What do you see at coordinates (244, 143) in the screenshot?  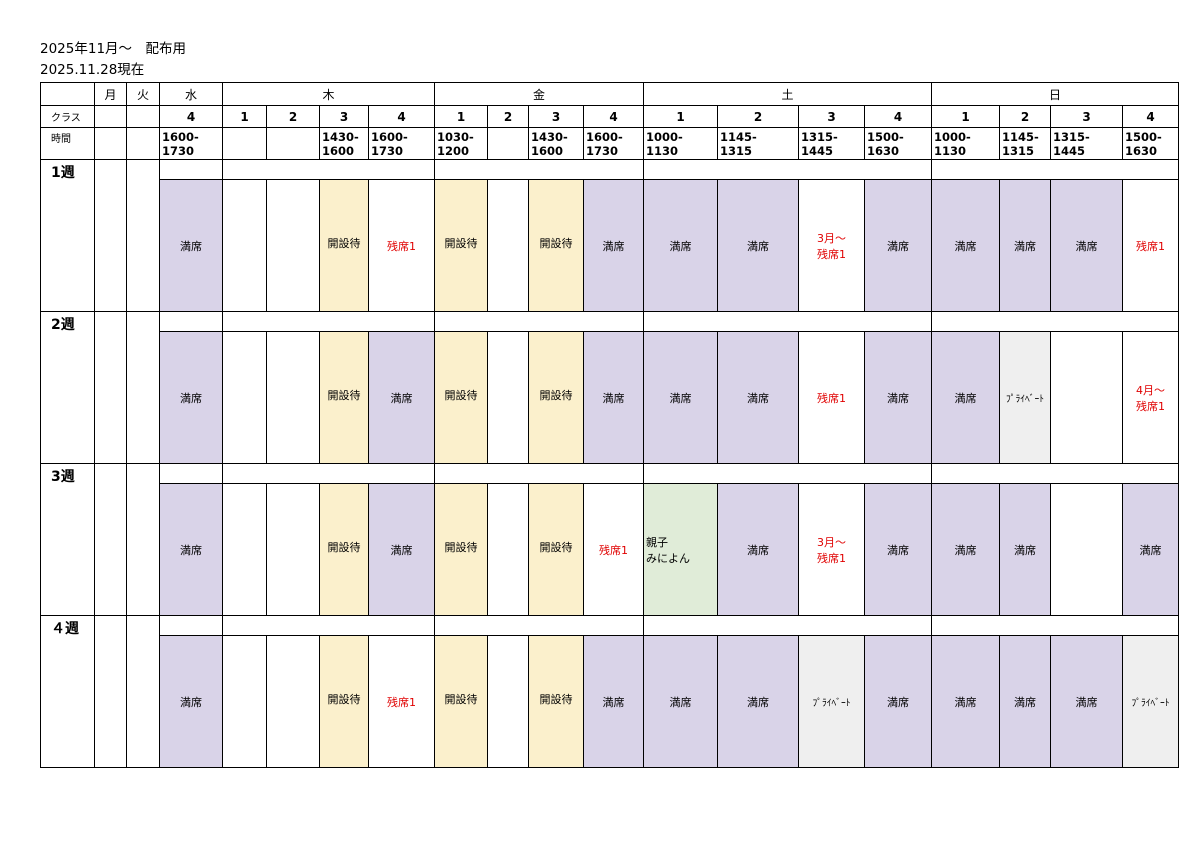 I see `time-slot` at bounding box center [244, 143].